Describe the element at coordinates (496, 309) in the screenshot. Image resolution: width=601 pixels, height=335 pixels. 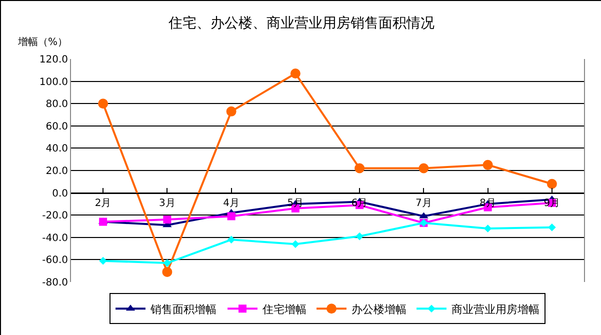
I see `legend-label: 商业营业用房增幅` at that location.